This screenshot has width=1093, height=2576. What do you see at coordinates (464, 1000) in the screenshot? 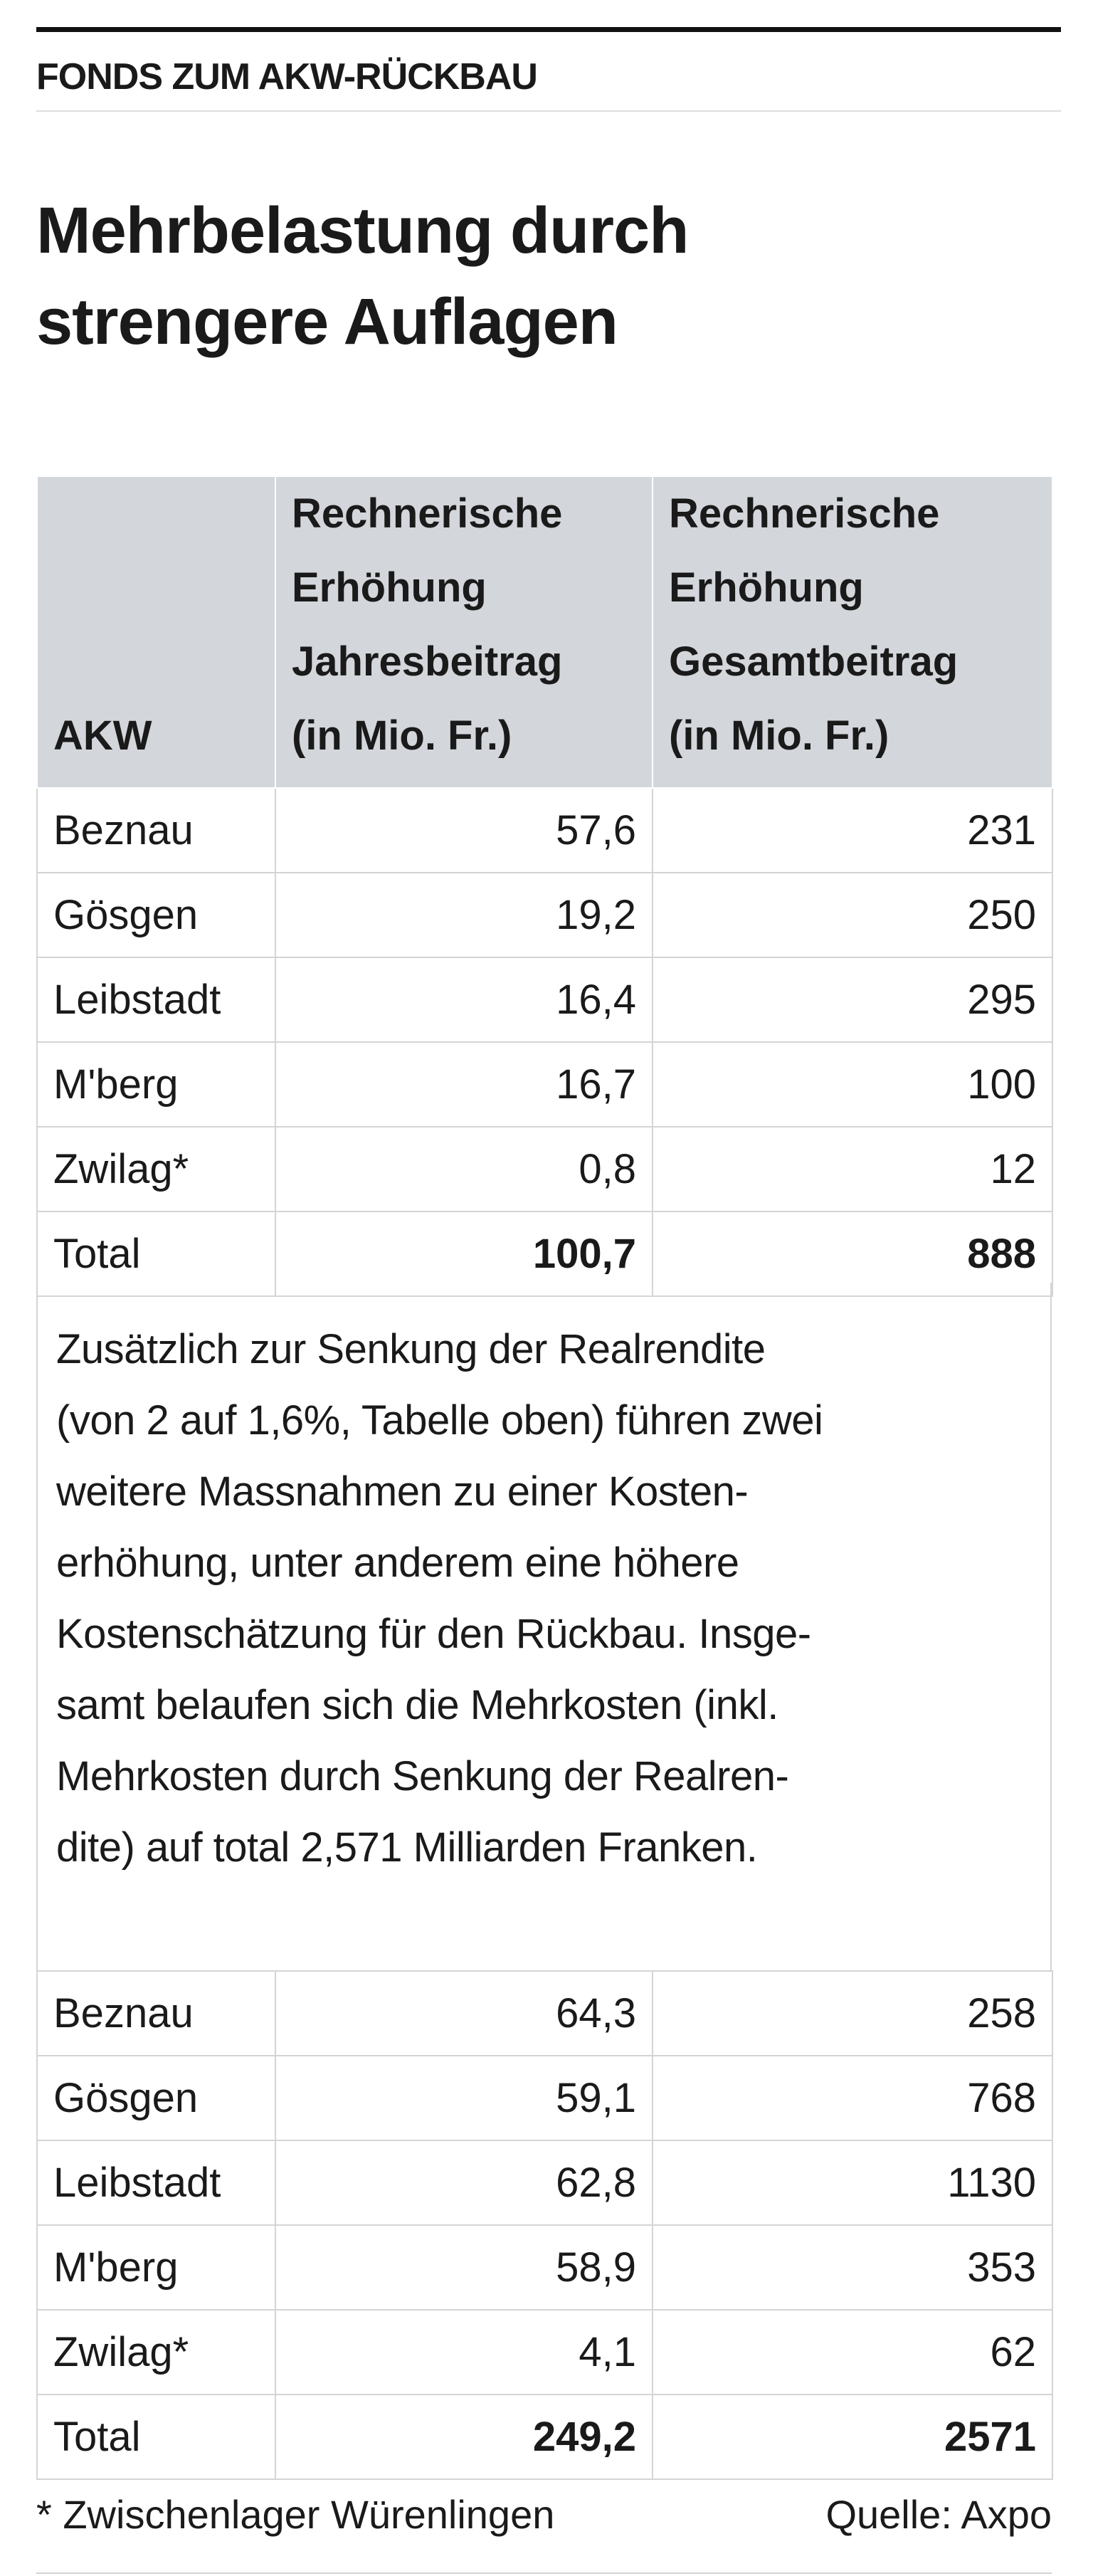
I see `cell: 16,4` at bounding box center [464, 1000].